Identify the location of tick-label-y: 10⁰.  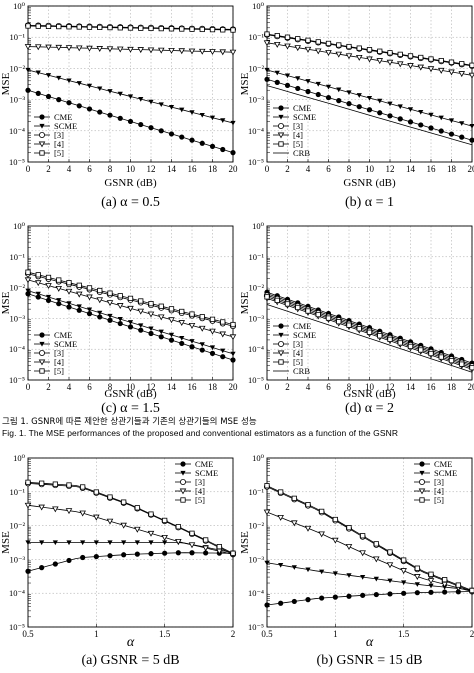
(19, 458).